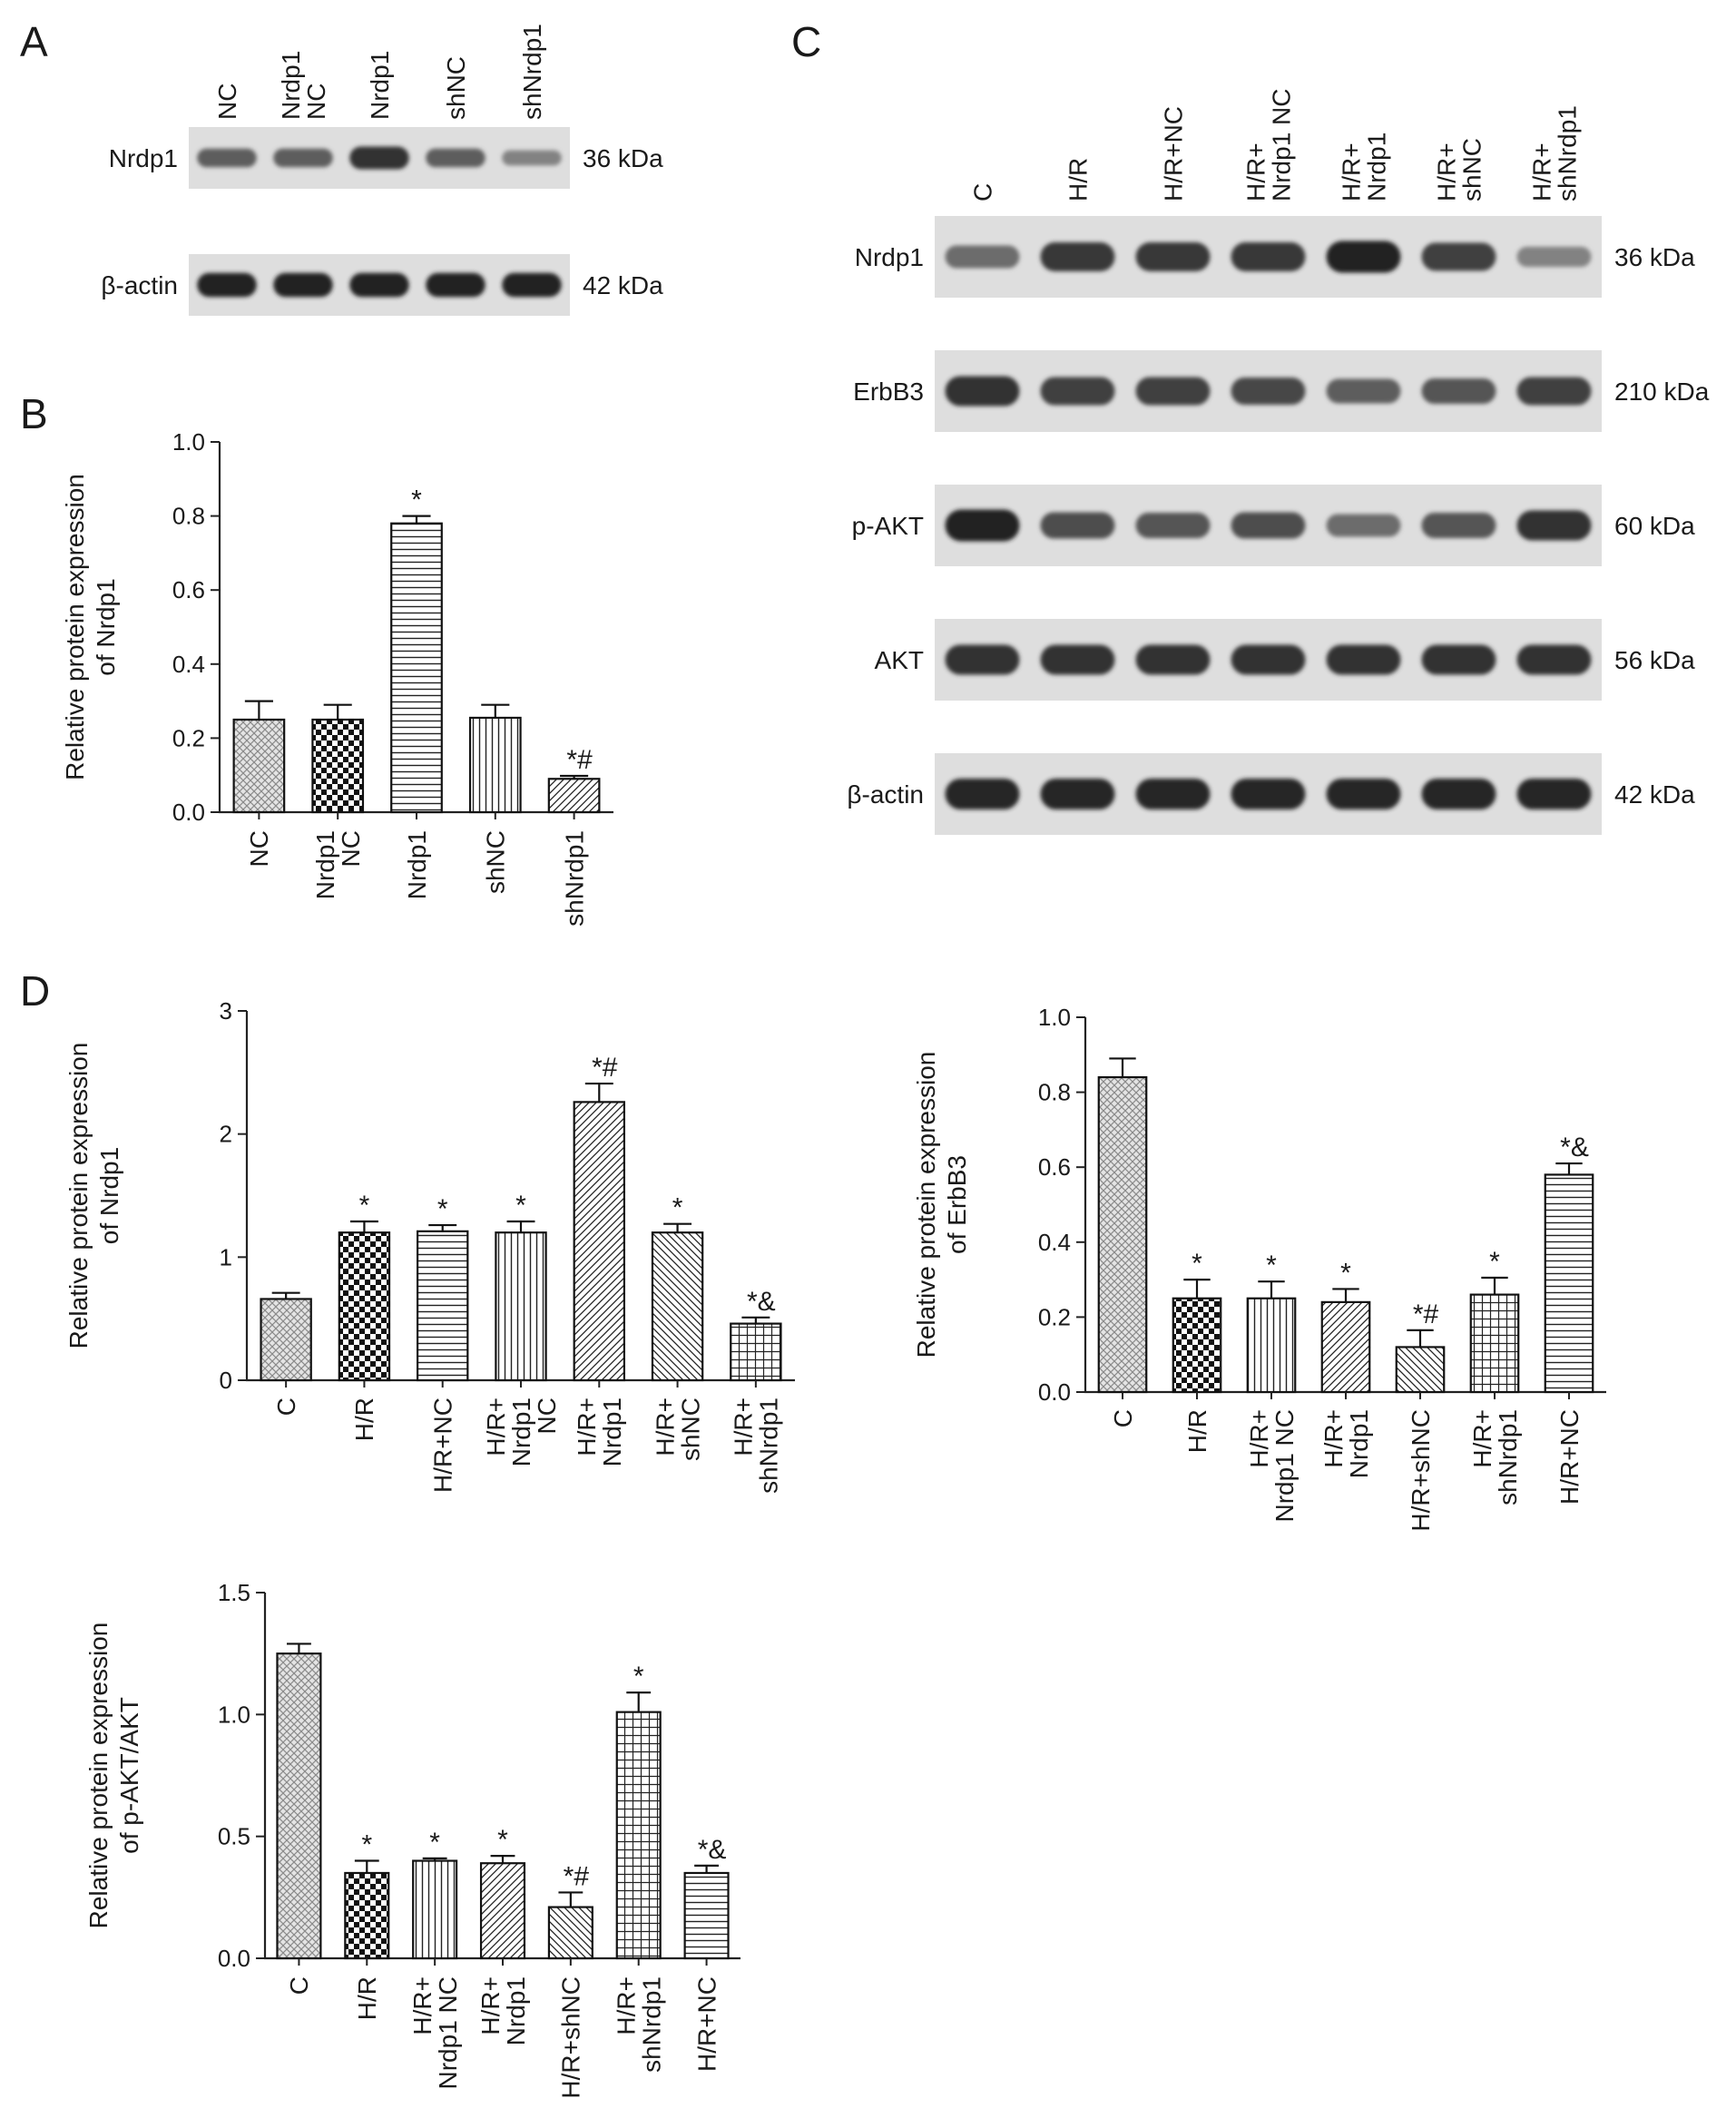 Image resolution: width=1736 pixels, height=2128 pixels. I want to click on lane-label: C, so click(982, 192).